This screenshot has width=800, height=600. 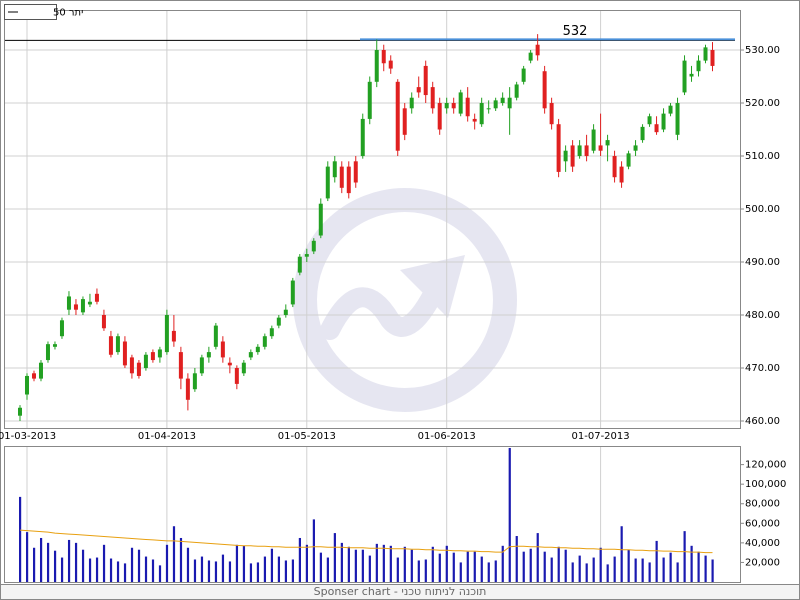 What do you see at coordinates (762, 562) in the screenshot?
I see `y-tick-label: 20,000` at bounding box center [762, 562].